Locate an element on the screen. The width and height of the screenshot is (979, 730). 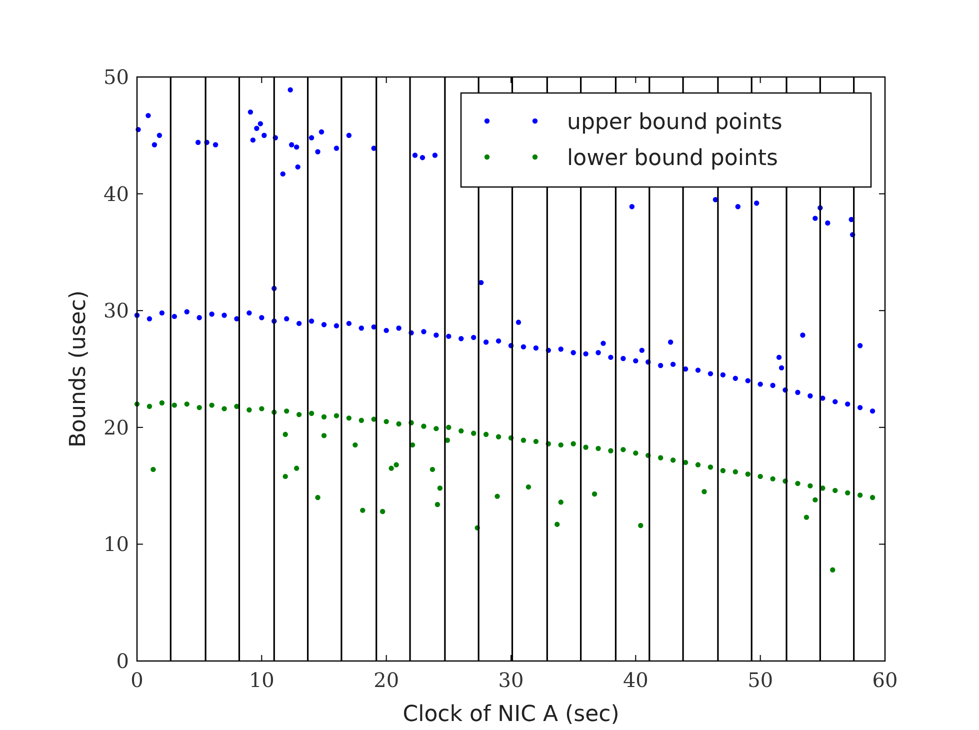
y-tick-label: 20 is located at coordinates (116, 427).